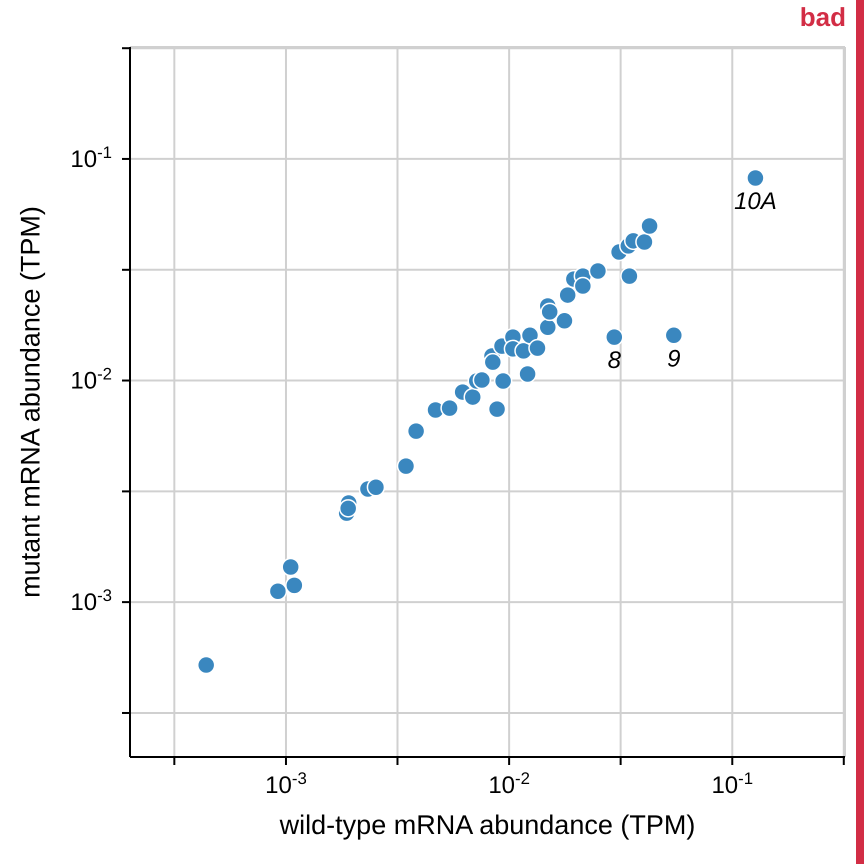  What do you see at coordinates (31, 402) in the screenshot?
I see `y-axis-title: mutant mRNA abundance (TPM)` at bounding box center [31, 402].